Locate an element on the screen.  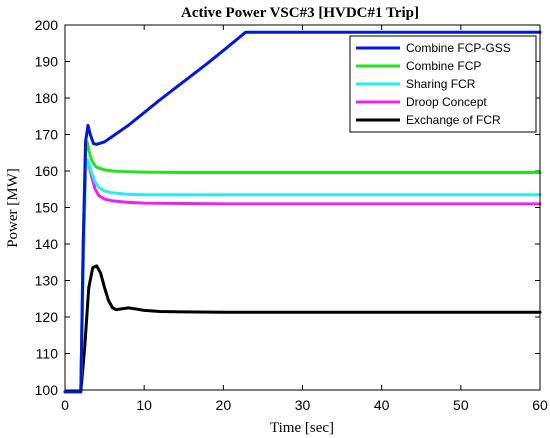
chart-title: Active Power VSC#3 [HVDC#1 Trip] is located at coordinates (300, 13).